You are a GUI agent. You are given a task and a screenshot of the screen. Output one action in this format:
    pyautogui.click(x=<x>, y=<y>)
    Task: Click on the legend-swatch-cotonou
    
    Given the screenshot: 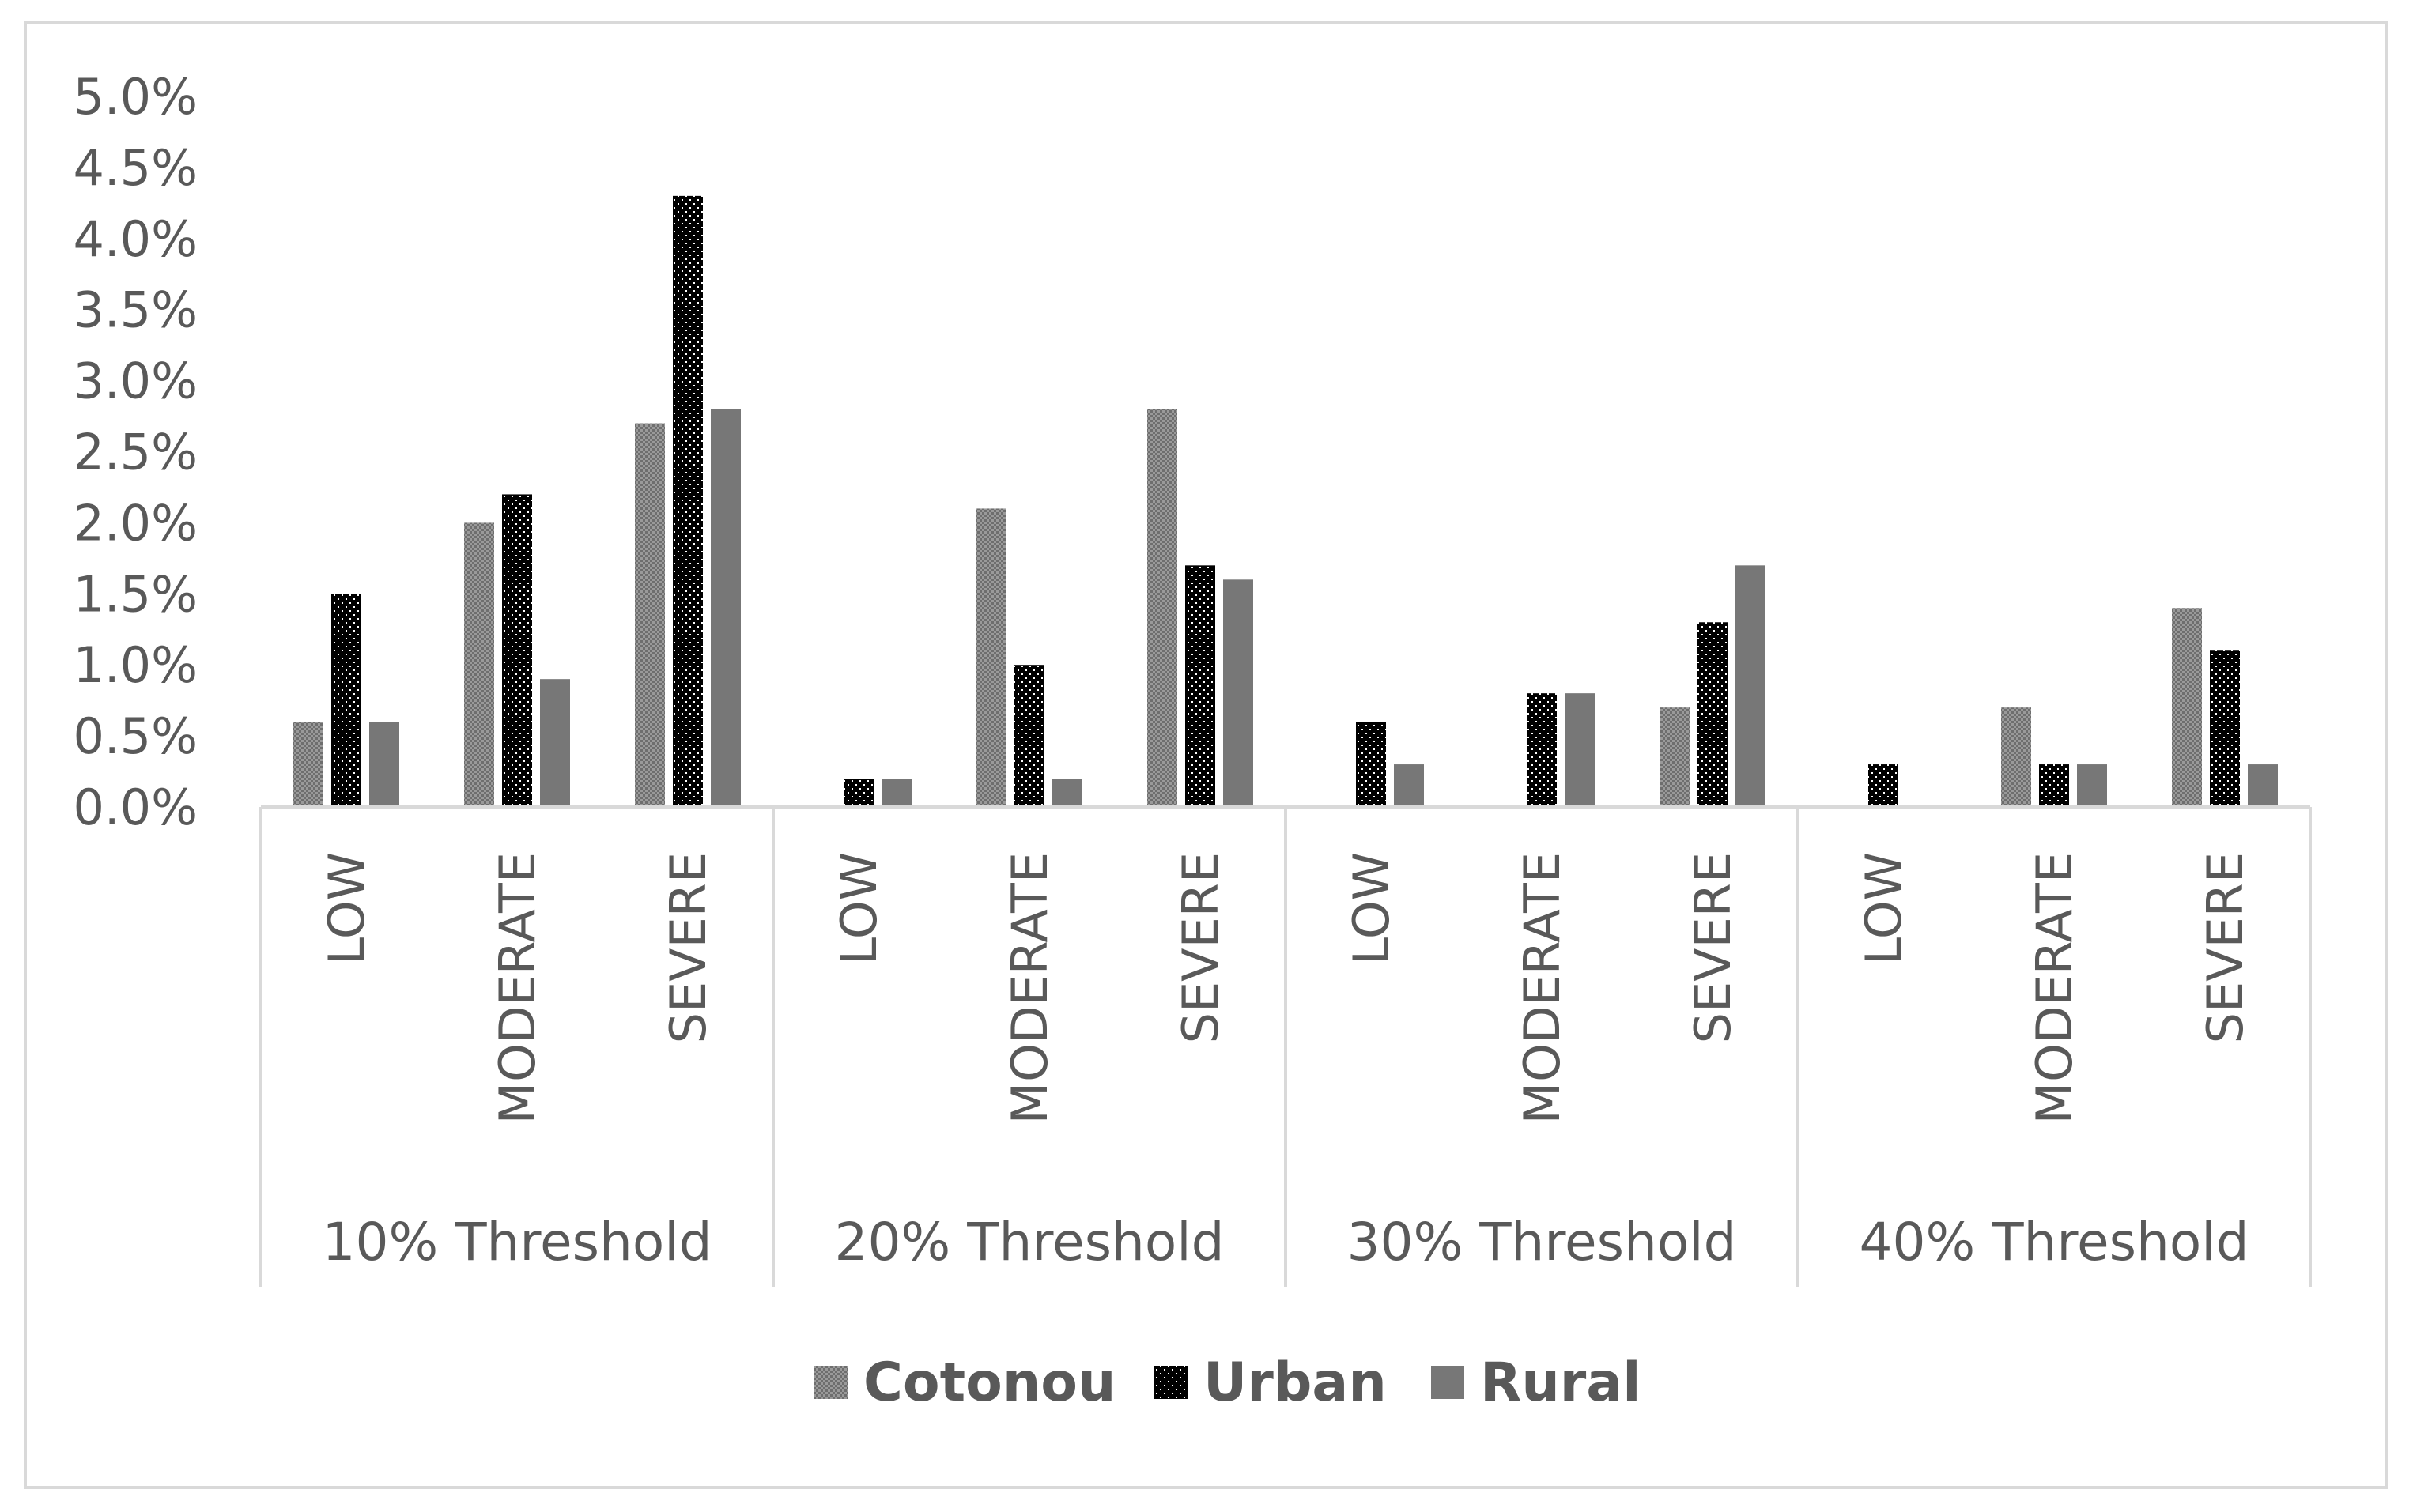 What is the action you would take?
    pyautogui.click(x=831, y=1382)
    